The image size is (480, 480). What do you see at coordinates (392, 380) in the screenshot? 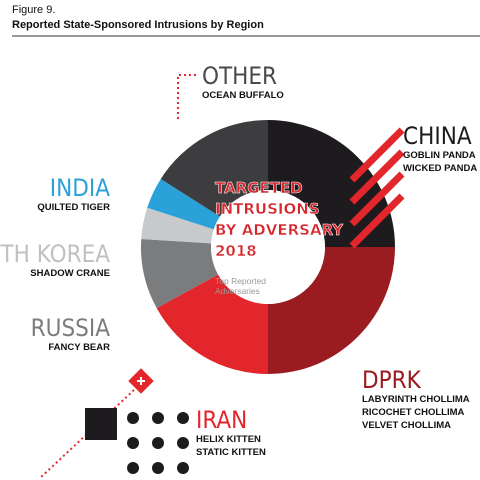
I see `region-label: DPRK` at bounding box center [392, 380].